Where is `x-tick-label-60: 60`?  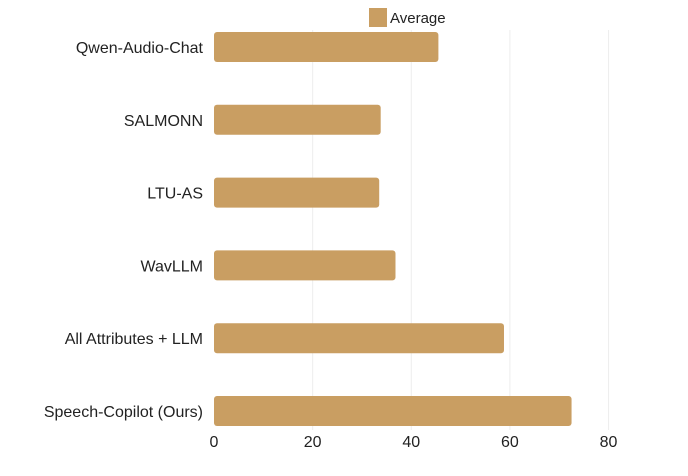
x-tick-label-60: 60 is located at coordinates (510, 442).